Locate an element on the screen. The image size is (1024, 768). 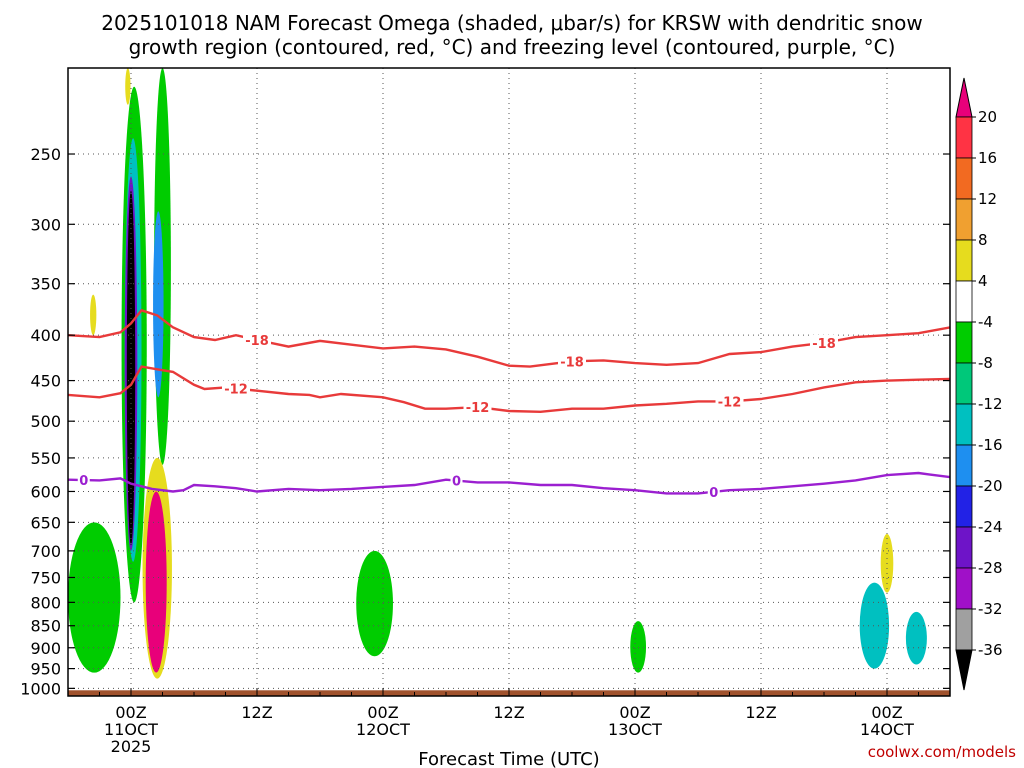
colorbar-tick-label--36: -36 is located at coordinates (990, 650).